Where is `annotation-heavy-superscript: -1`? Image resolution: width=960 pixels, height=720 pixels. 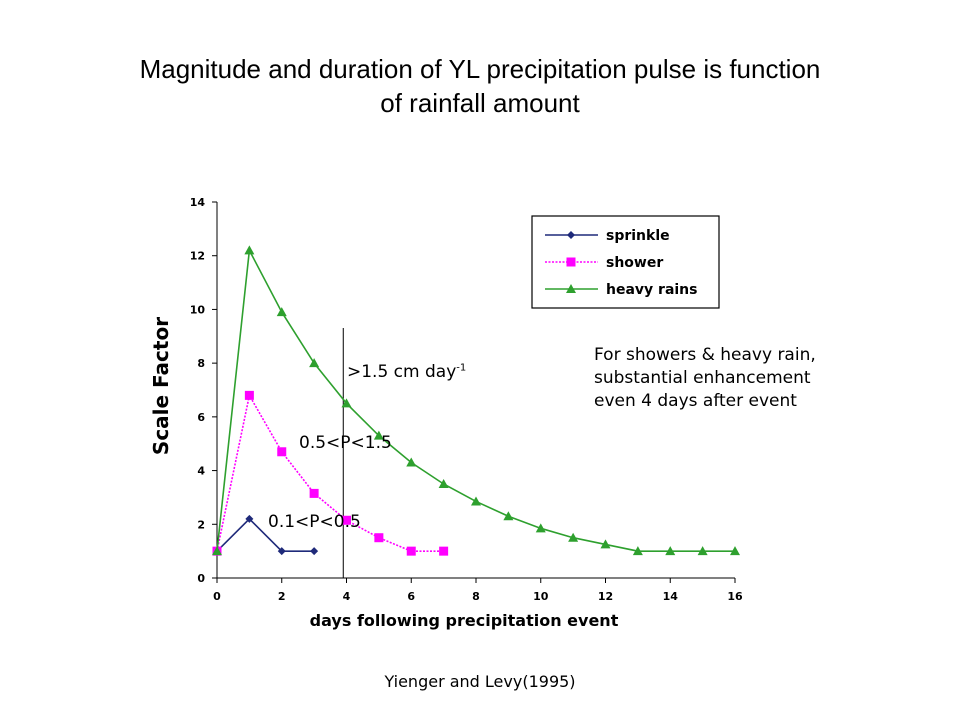 annotation-heavy-superscript: -1 is located at coordinates (461, 368).